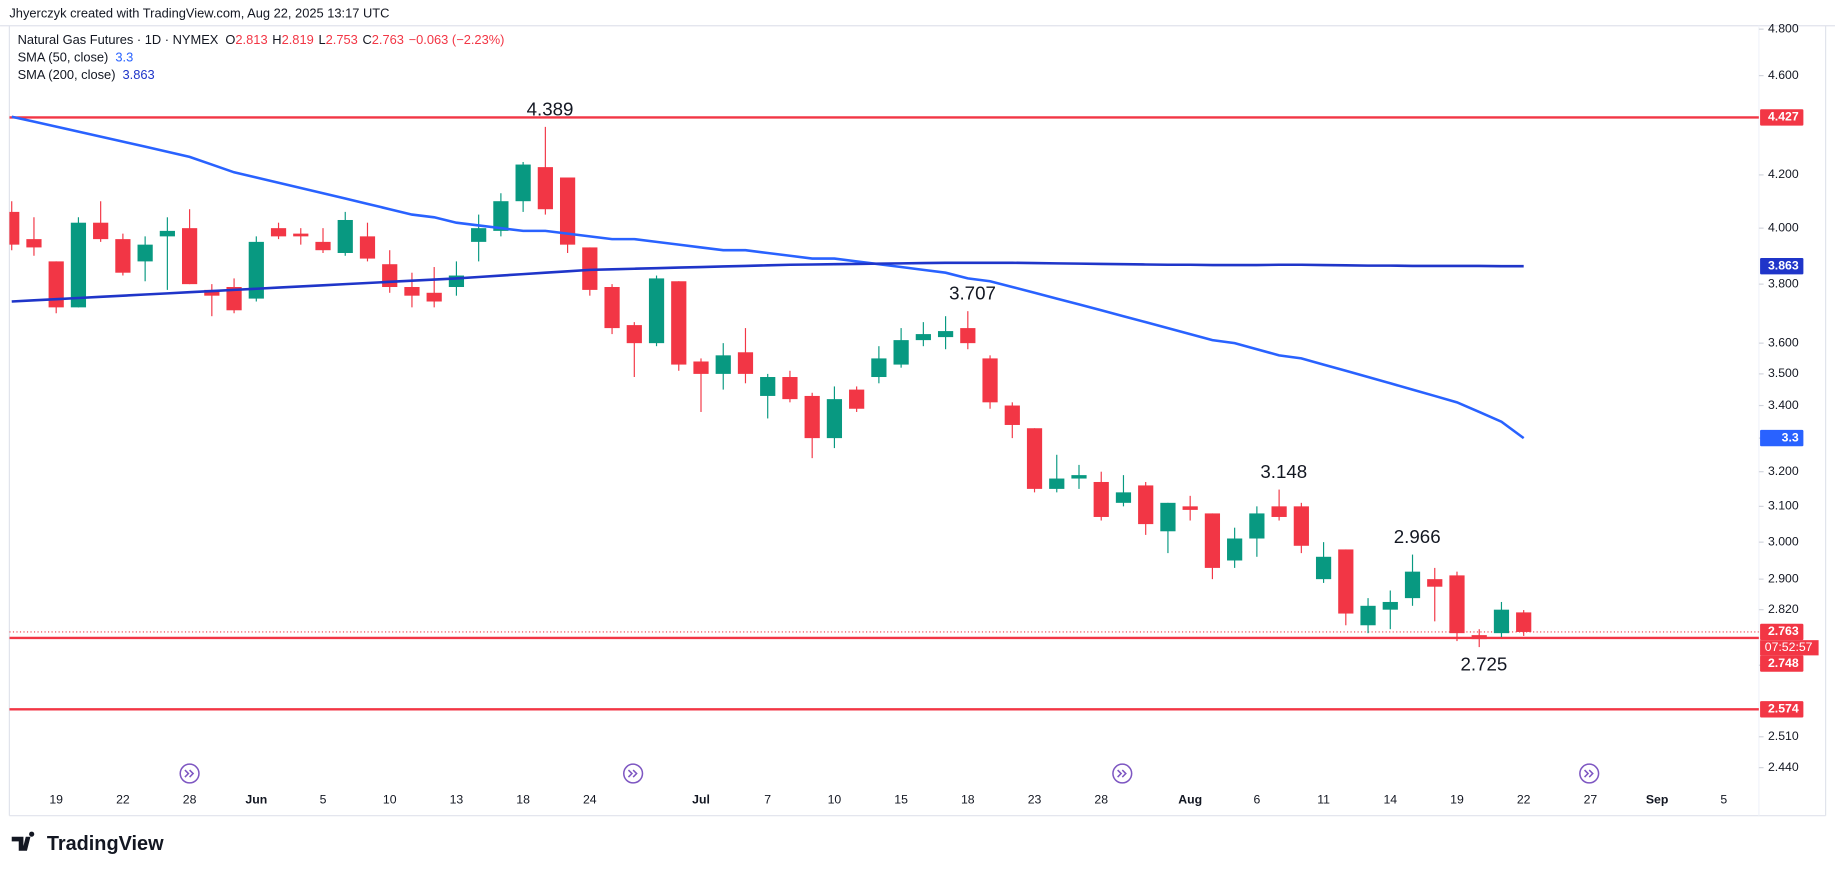  Describe the element at coordinates (1483, 664) in the screenshot. I see `price-annotation: 2.725` at that location.